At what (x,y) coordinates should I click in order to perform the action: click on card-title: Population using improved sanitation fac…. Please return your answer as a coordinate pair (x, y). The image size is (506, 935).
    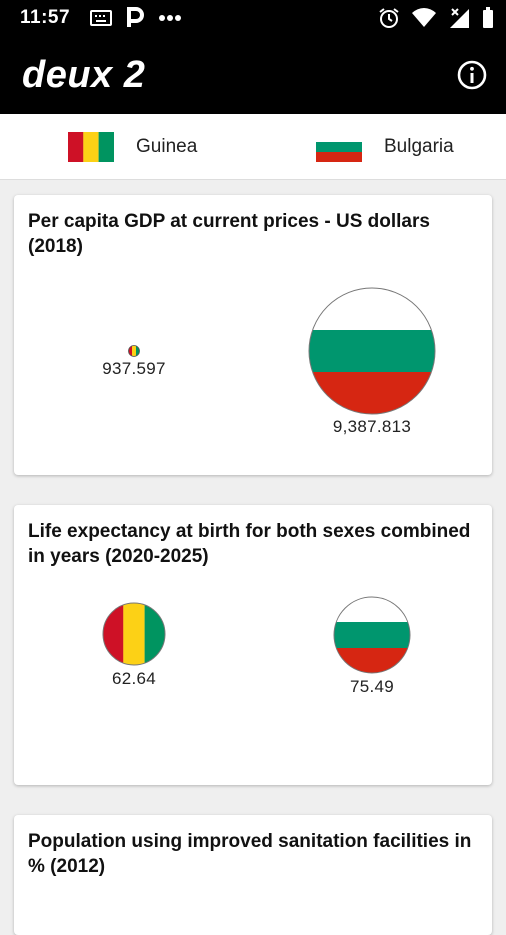
    Looking at the image, I should click on (250, 854).